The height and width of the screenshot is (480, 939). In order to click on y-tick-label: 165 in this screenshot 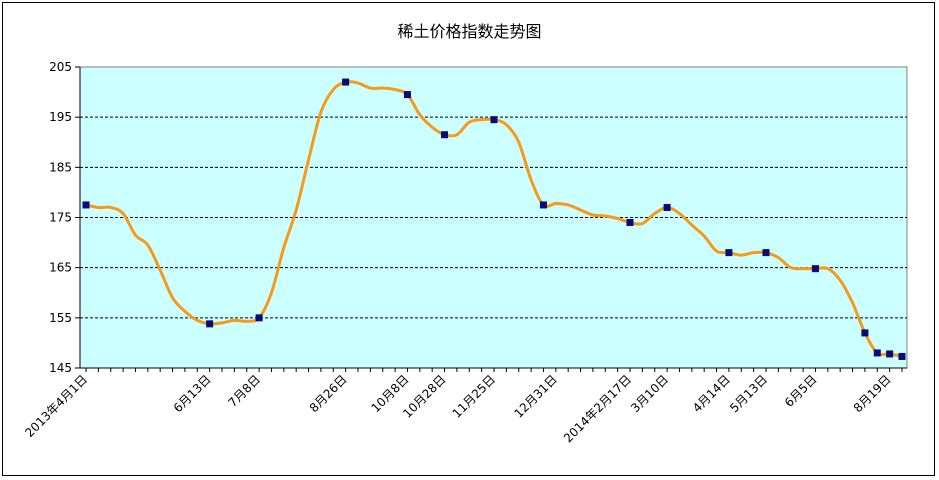, I will do `click(60, 268)`.